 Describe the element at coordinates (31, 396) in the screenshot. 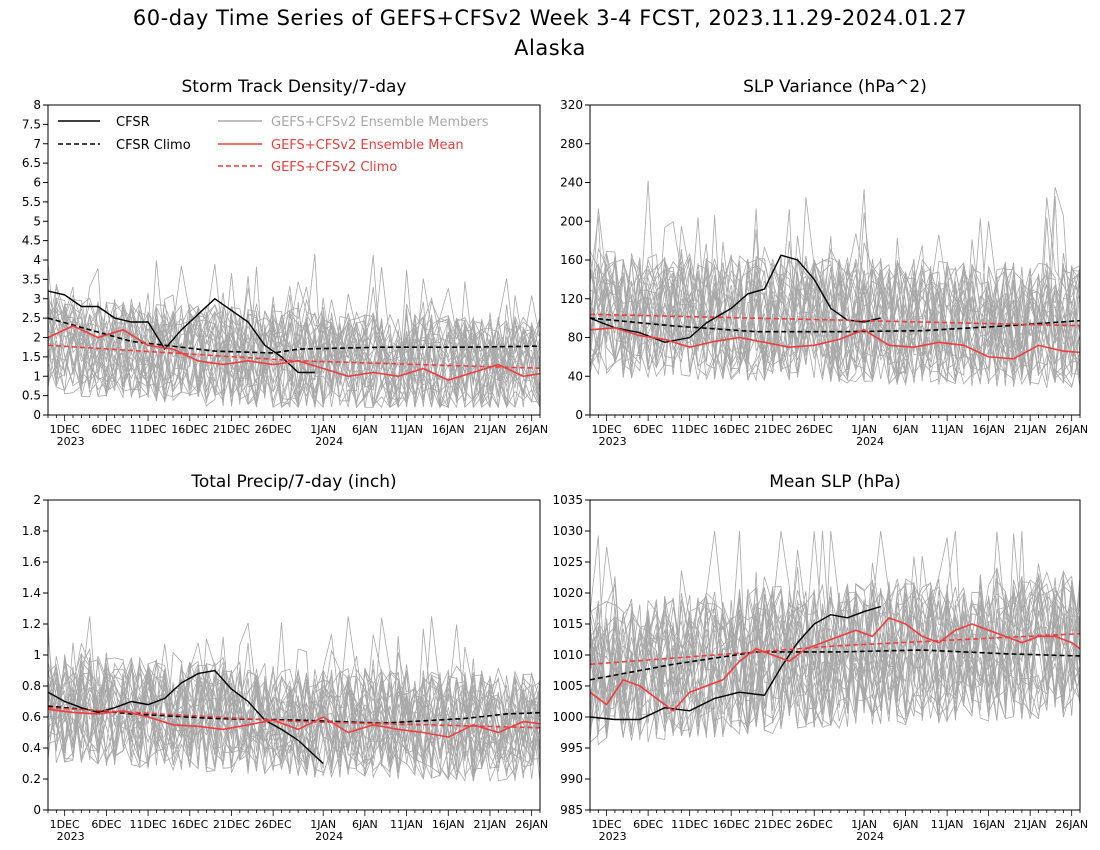

I see `y-tick-label: 0.5` at that location.